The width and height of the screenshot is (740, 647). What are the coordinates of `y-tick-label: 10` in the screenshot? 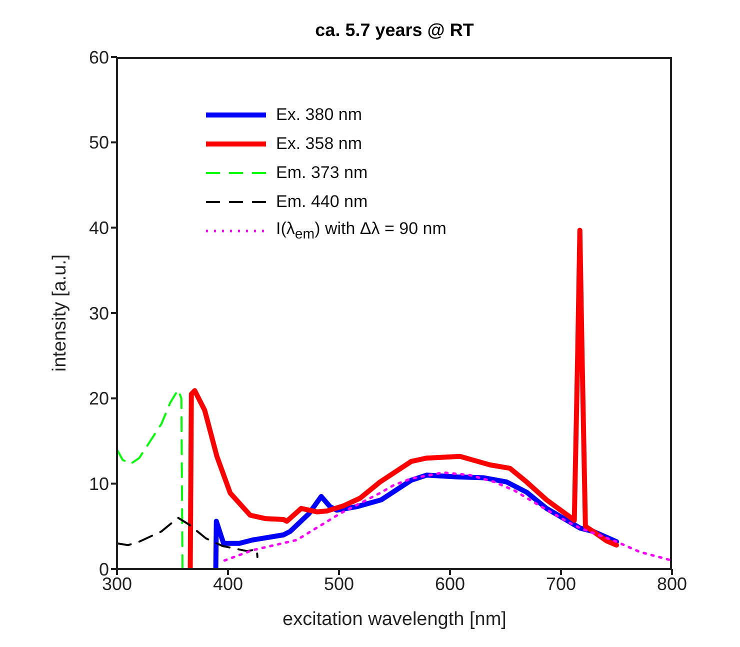 It's located at (98, 484).